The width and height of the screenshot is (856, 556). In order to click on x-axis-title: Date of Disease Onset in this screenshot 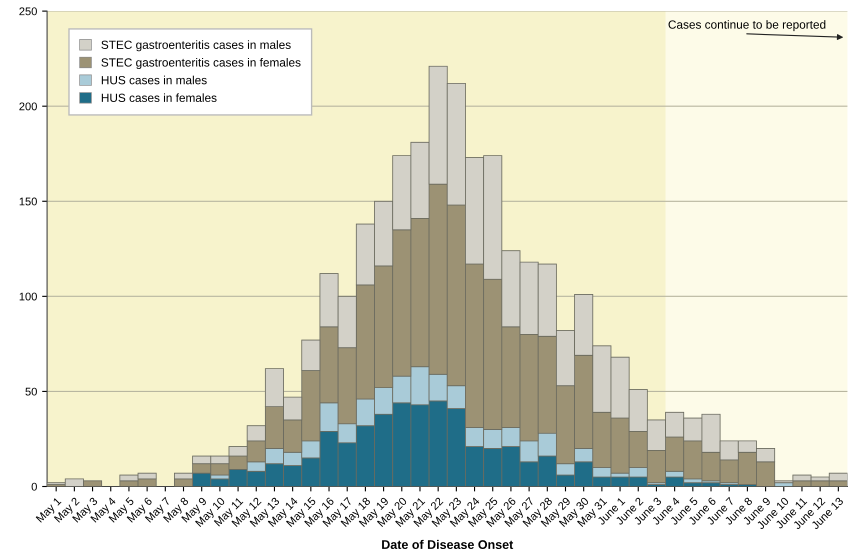, I will do `click(448, 545)`.